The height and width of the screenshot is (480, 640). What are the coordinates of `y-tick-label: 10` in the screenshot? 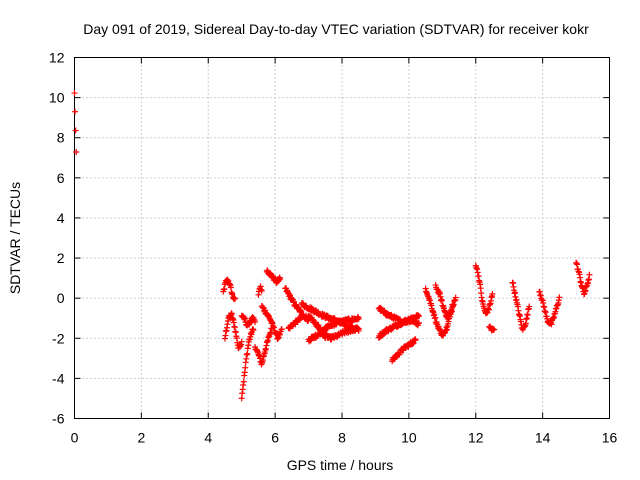 It's located at (57, 98).